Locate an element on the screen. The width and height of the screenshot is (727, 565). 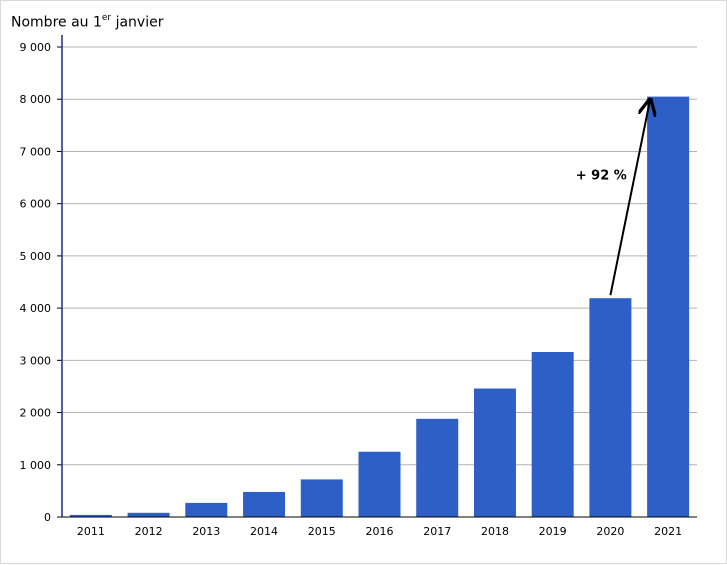
y-tick-label: 3 000 is located at coordinates (36, 360).